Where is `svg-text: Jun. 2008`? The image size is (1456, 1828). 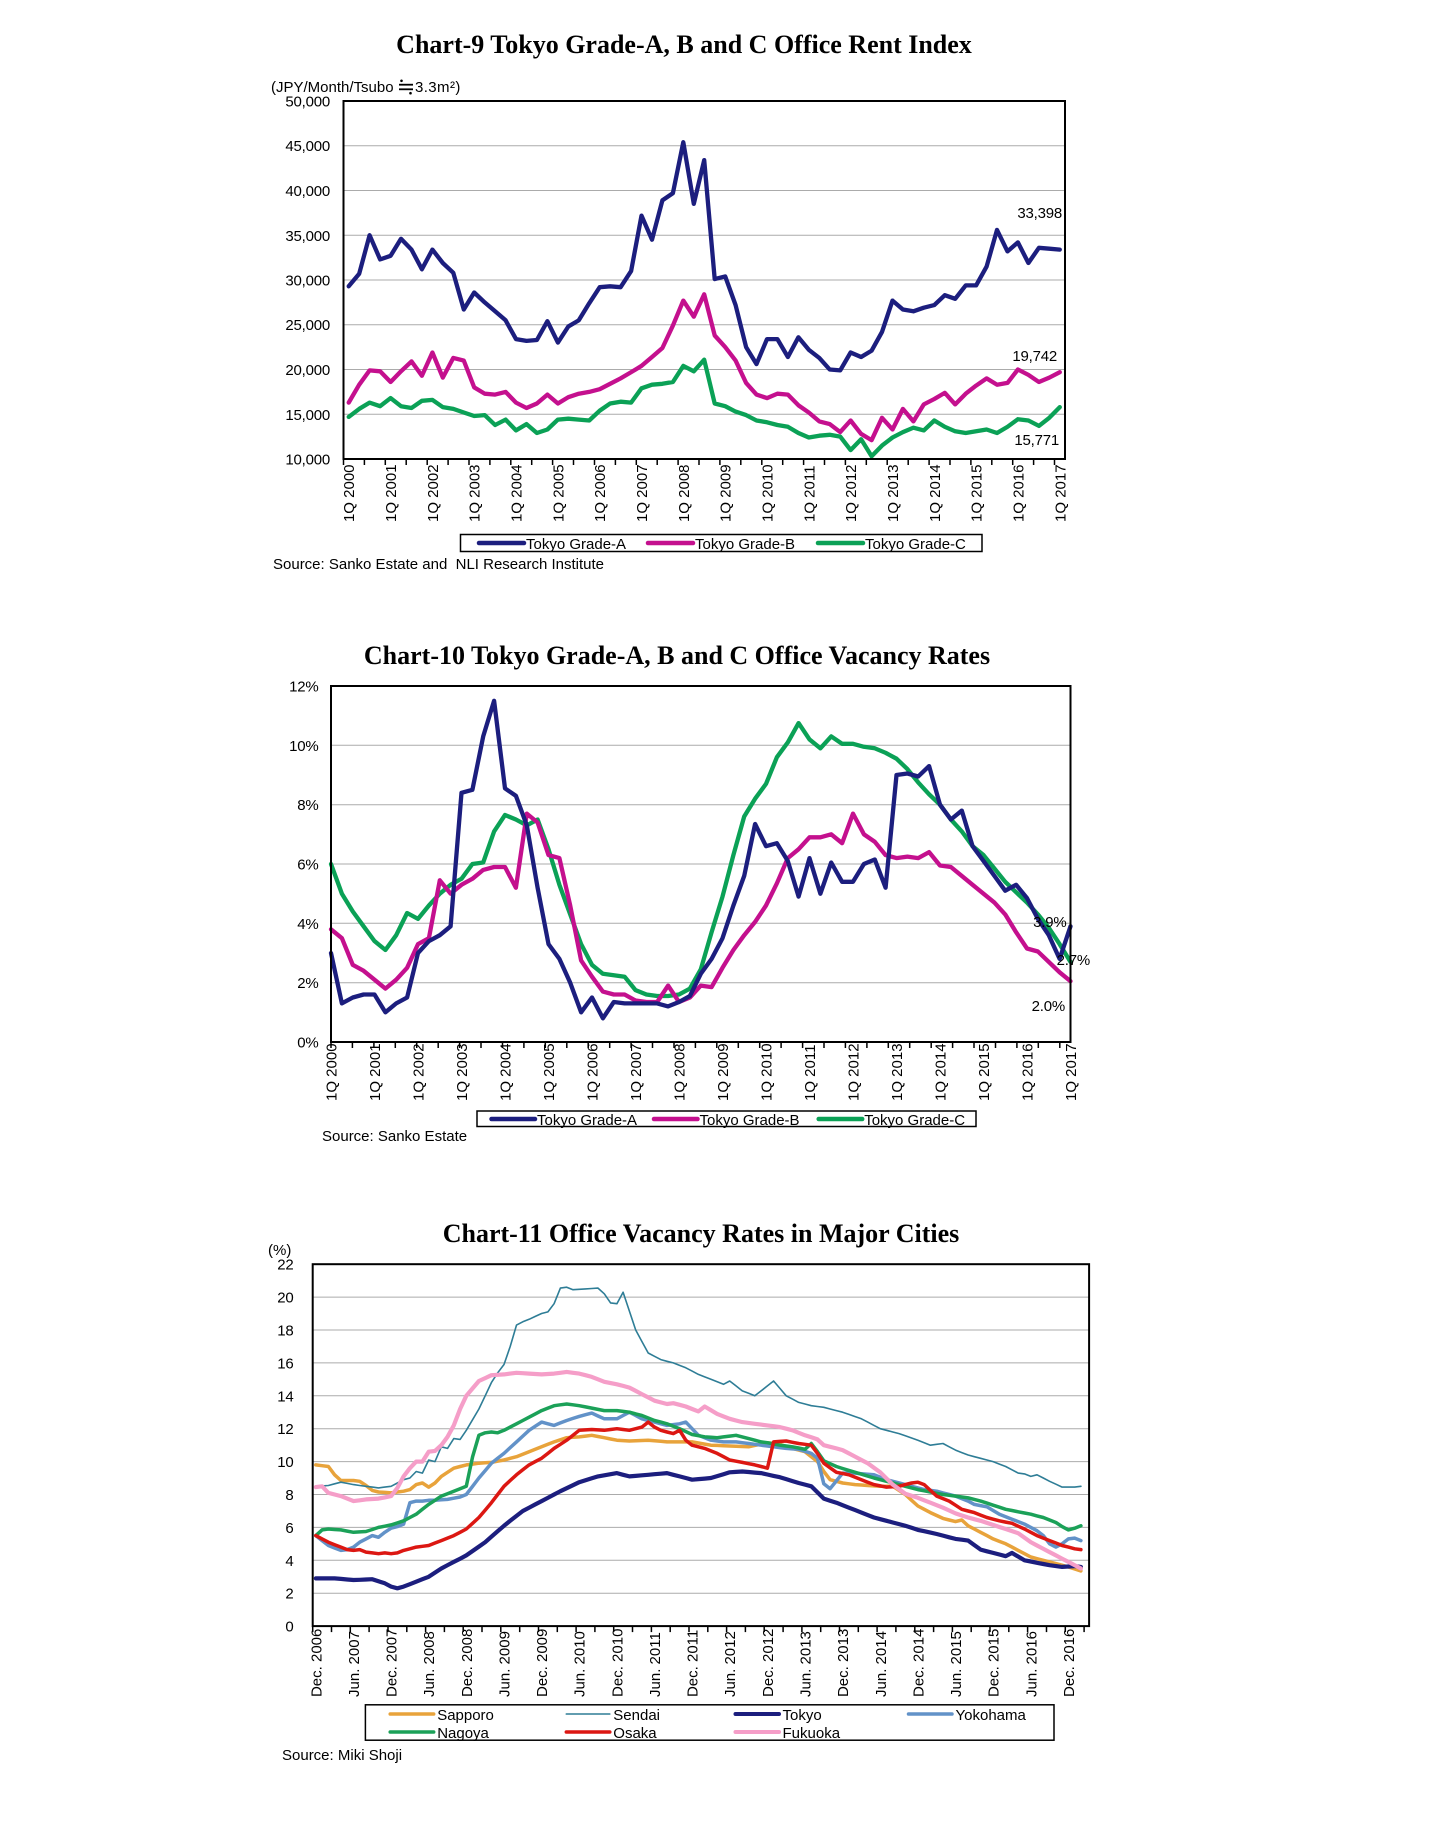
svg-text: Jun. 2008 is located at coordinates (429, 1664).